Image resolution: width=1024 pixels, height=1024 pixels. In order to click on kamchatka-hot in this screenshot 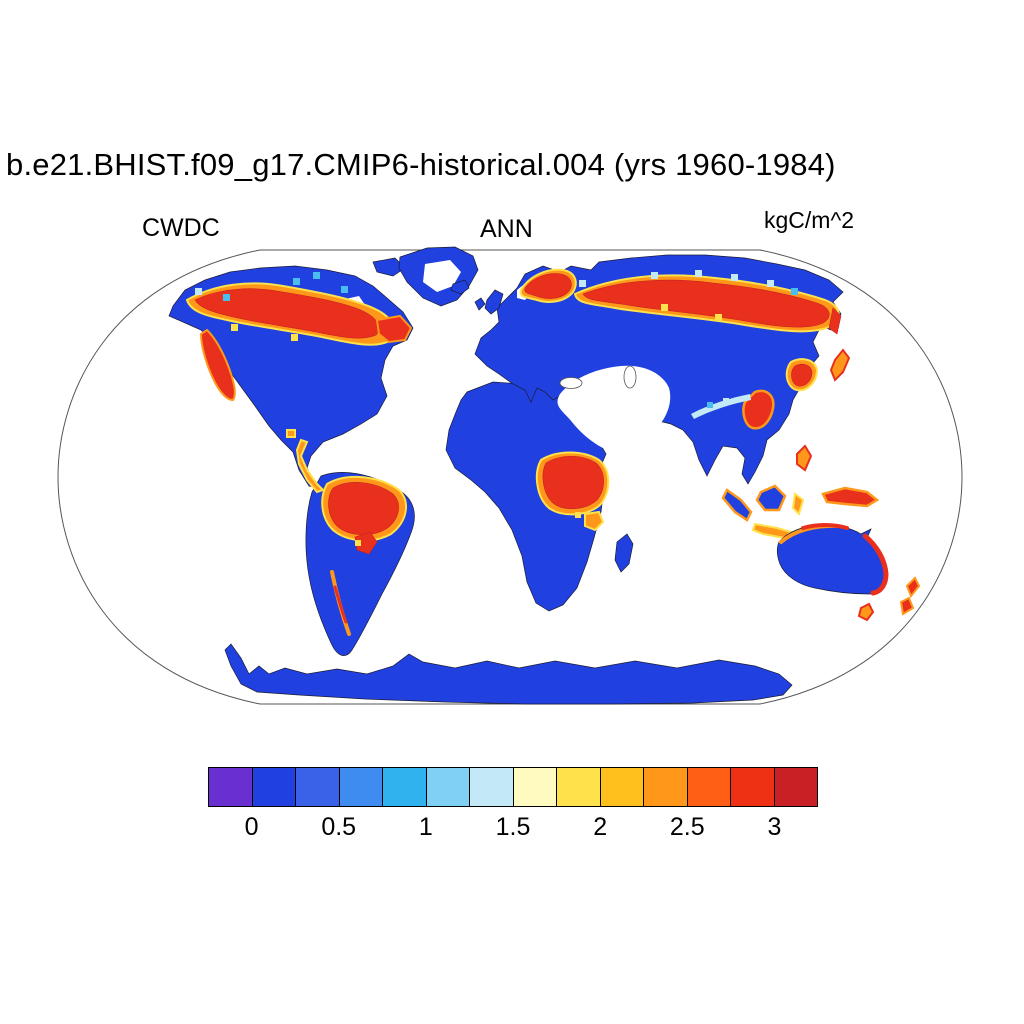, I will do `click(835, 321)`.